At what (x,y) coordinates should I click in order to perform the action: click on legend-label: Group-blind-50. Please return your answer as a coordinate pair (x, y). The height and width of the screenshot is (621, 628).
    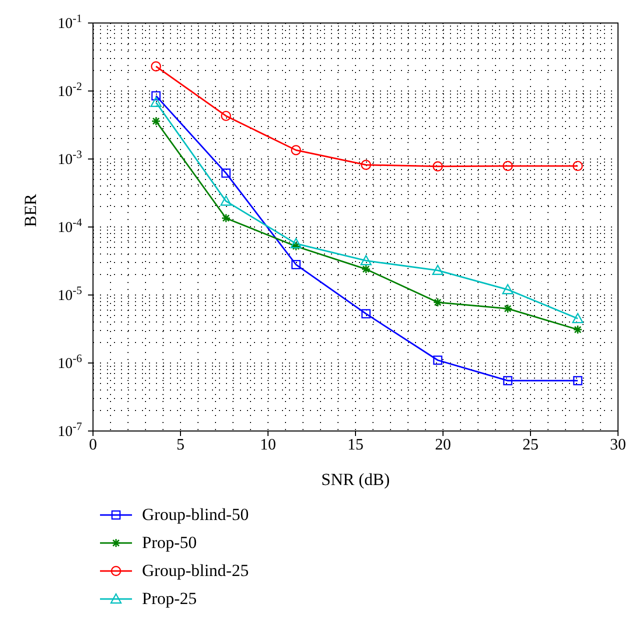
    Looking at the image, I should click on (195, 515).